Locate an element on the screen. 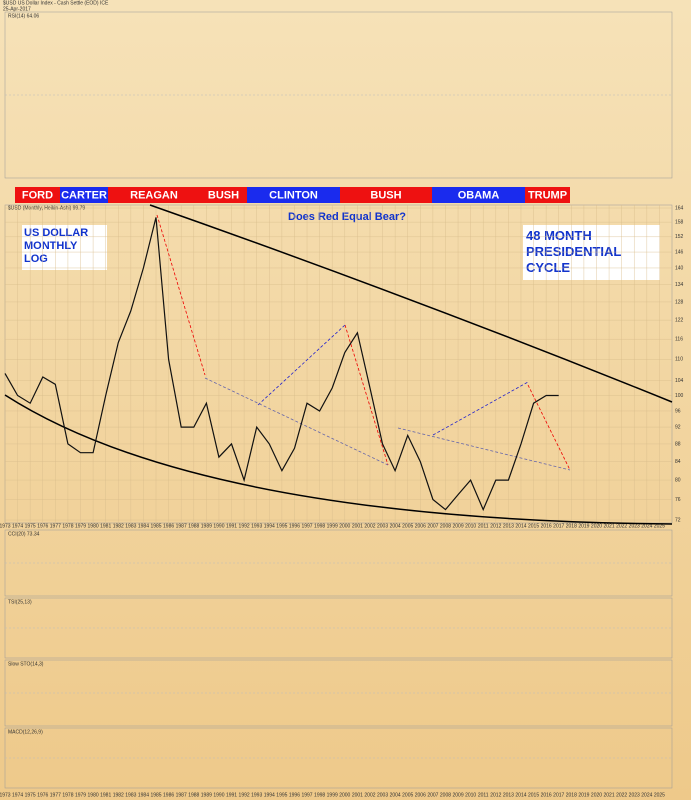 The width and height of the screenshot is (691, 800). x-tick-label: 1984 is located at coordinates (143, 795).